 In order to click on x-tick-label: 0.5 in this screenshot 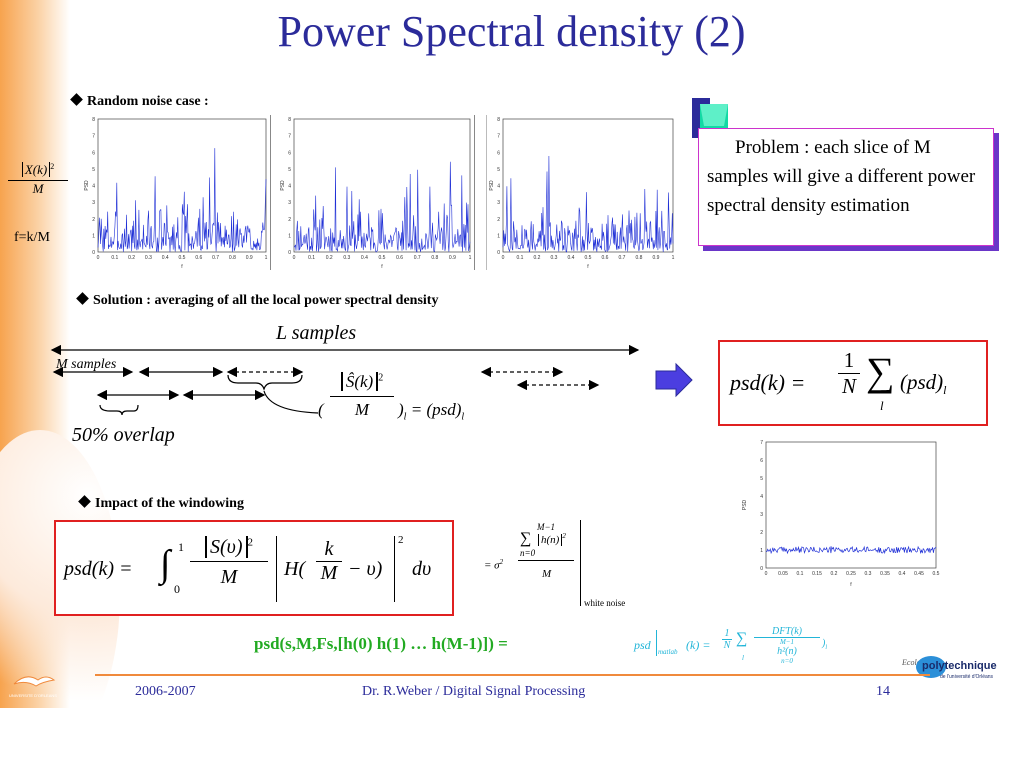, I will do `click(936, 574)`.